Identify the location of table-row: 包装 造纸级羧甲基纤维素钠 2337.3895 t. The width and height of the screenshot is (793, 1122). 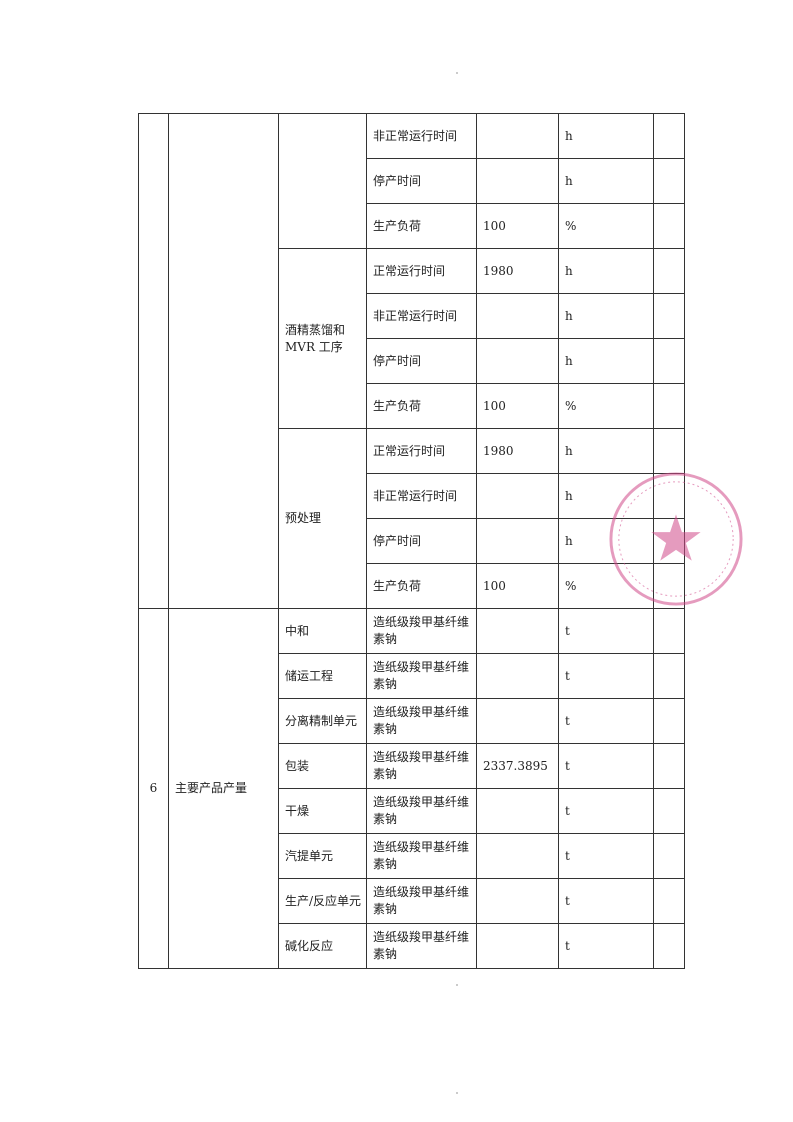
(412, 766).